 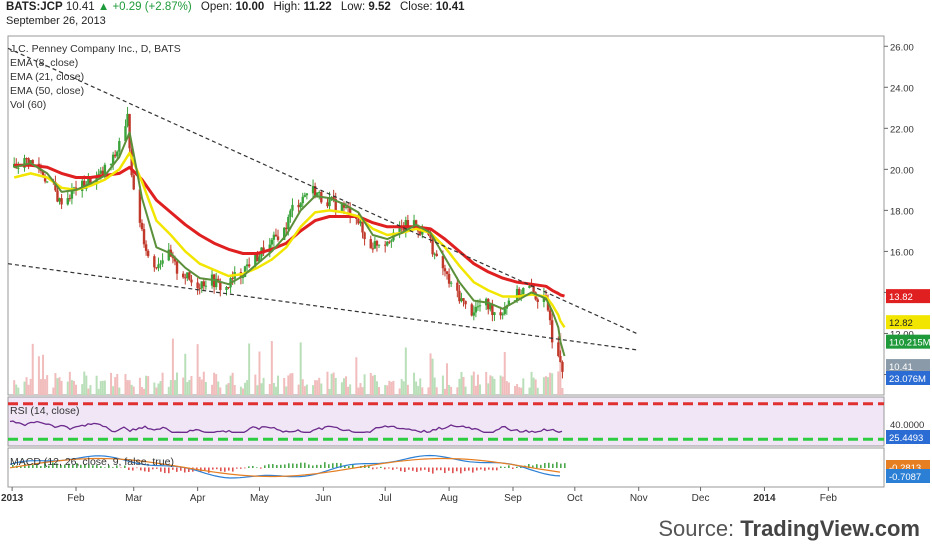 What do you see at coordinates (449, 498) in the screenshot?
I see `x-tick-label: Aug` at bounding box center [449, 498].